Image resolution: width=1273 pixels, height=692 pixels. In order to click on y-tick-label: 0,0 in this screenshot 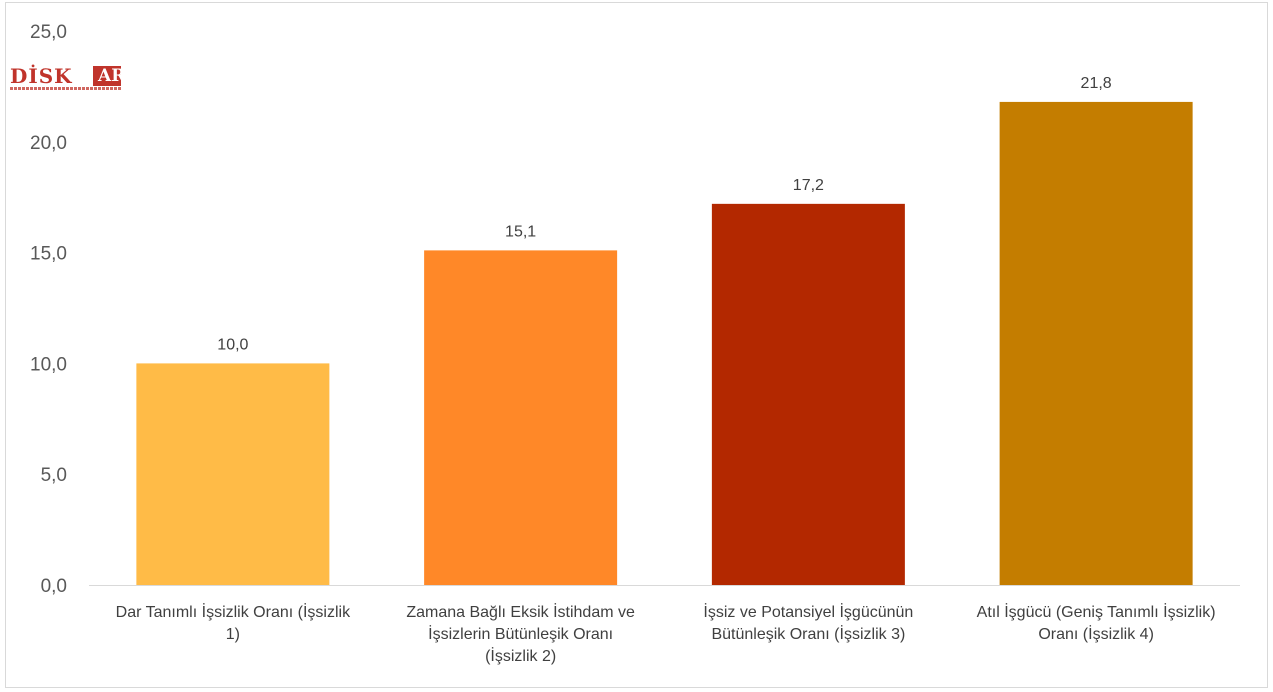, I will do `click(54, 586)`.